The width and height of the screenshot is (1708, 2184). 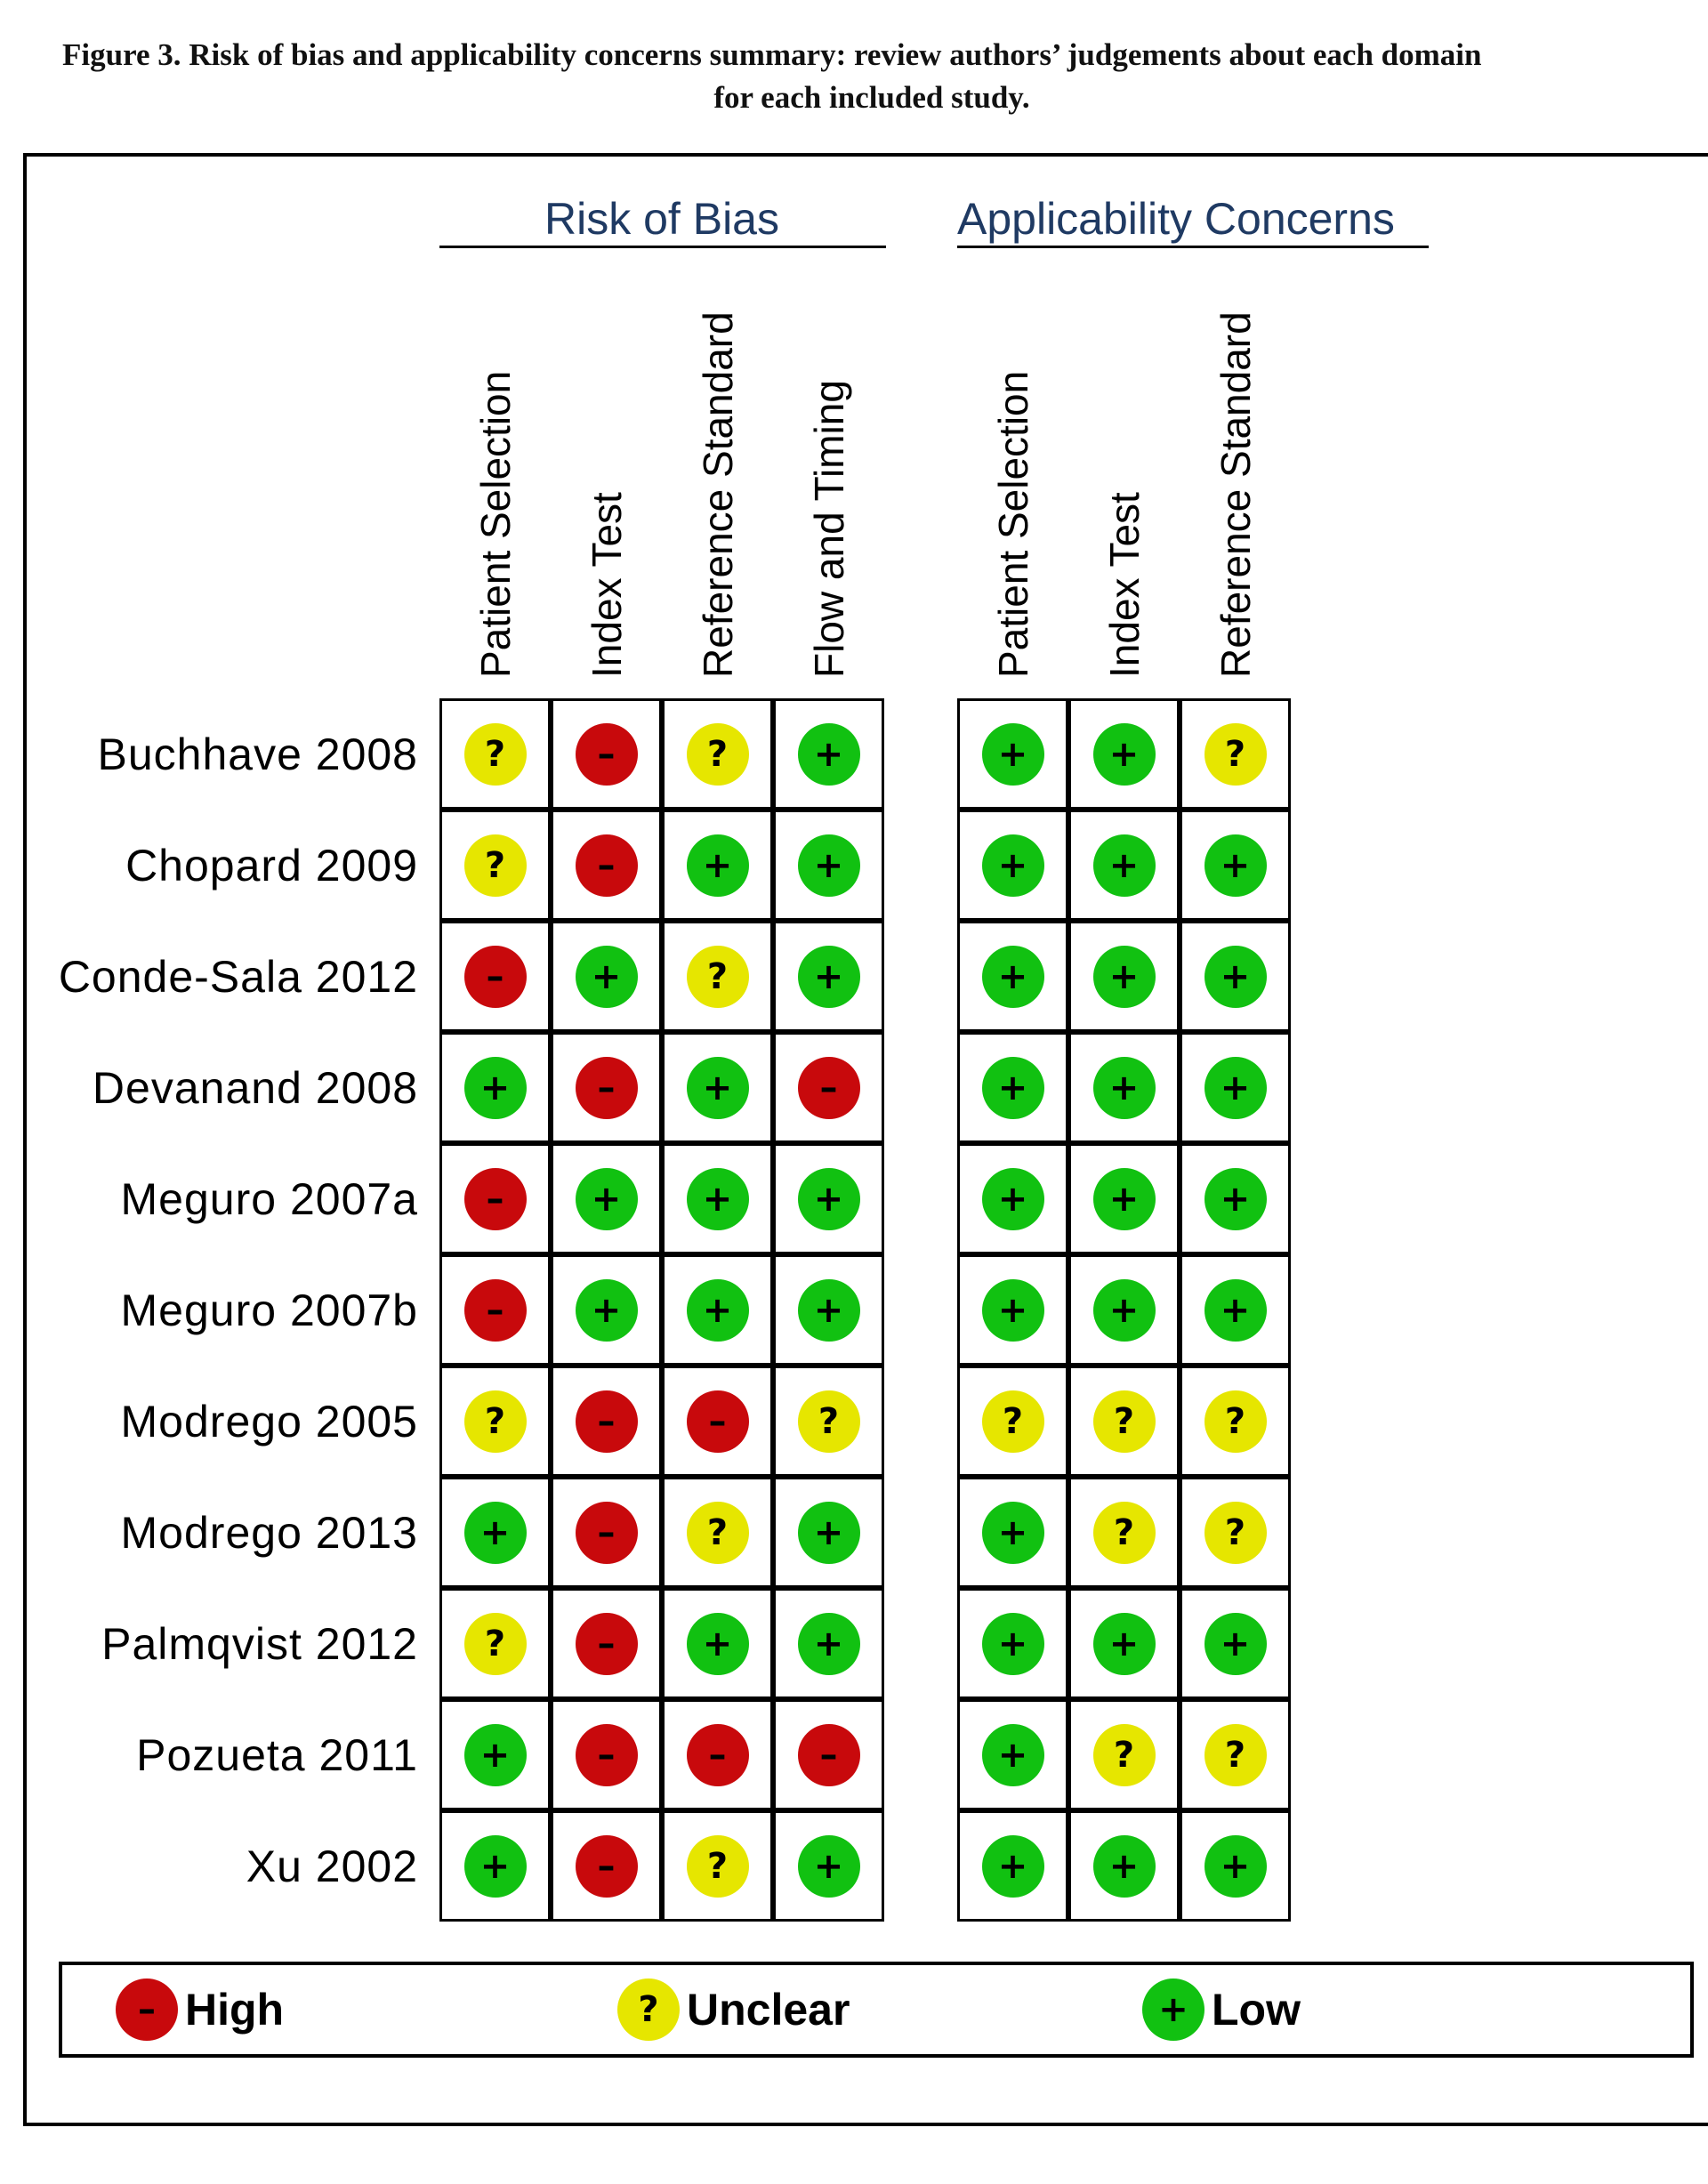 What do you see at coordinates (1235, 494) in the screenshot?
I see `column-label: Reference Standard` at bounding box center [1235, 494].